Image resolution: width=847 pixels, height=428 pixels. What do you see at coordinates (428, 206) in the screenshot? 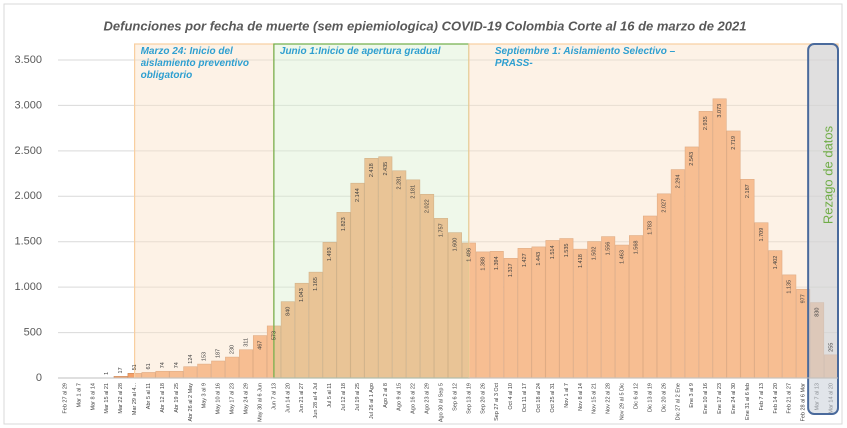
I see `data-label: 2.022` at bounding box center [428, 206].